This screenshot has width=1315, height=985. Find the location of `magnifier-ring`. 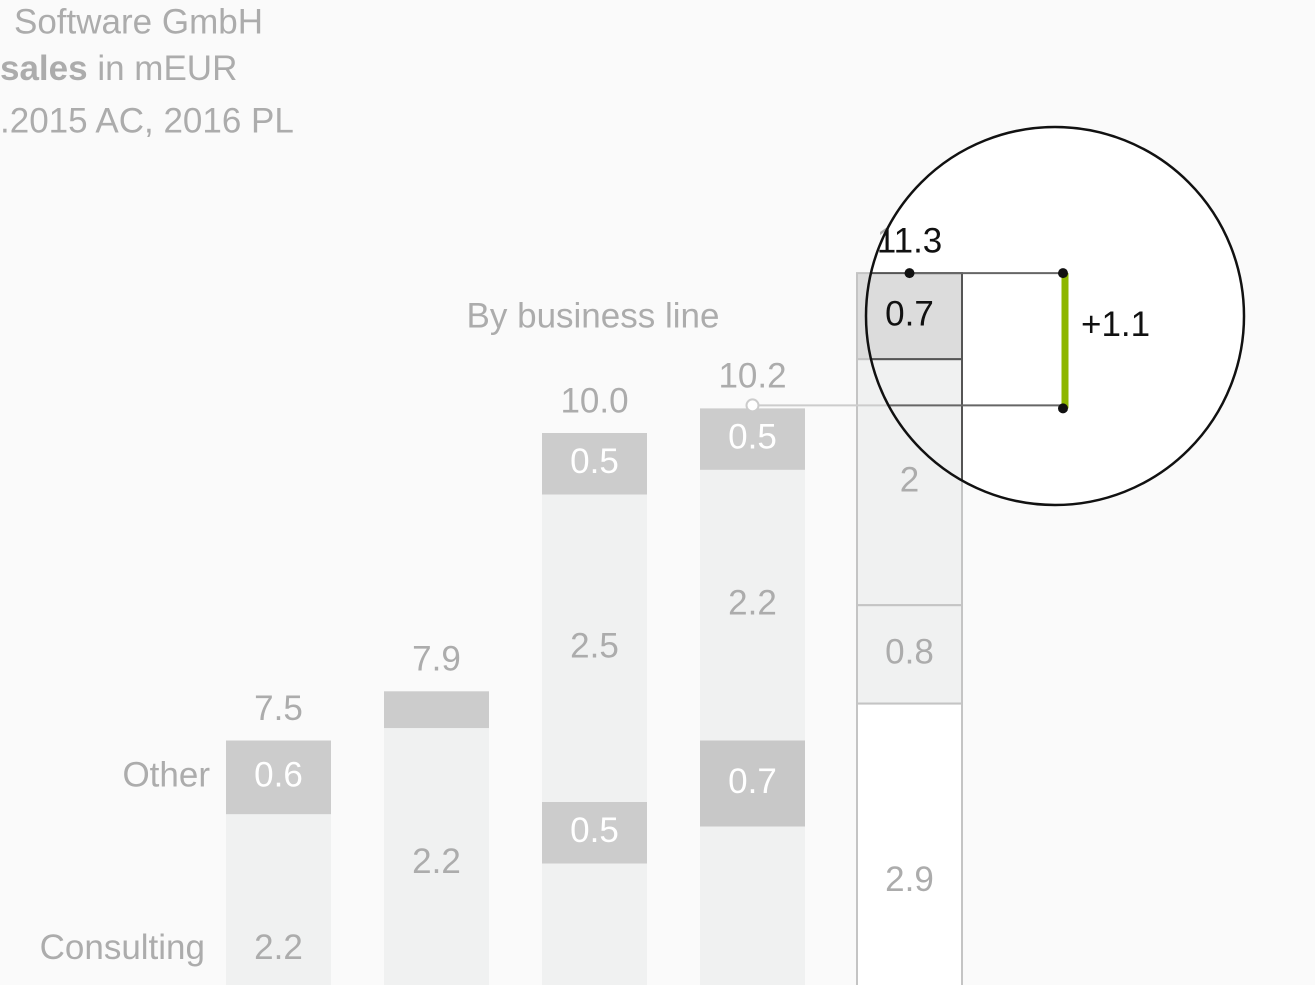

magnifier-ring is located at coordinates (1055, 316).